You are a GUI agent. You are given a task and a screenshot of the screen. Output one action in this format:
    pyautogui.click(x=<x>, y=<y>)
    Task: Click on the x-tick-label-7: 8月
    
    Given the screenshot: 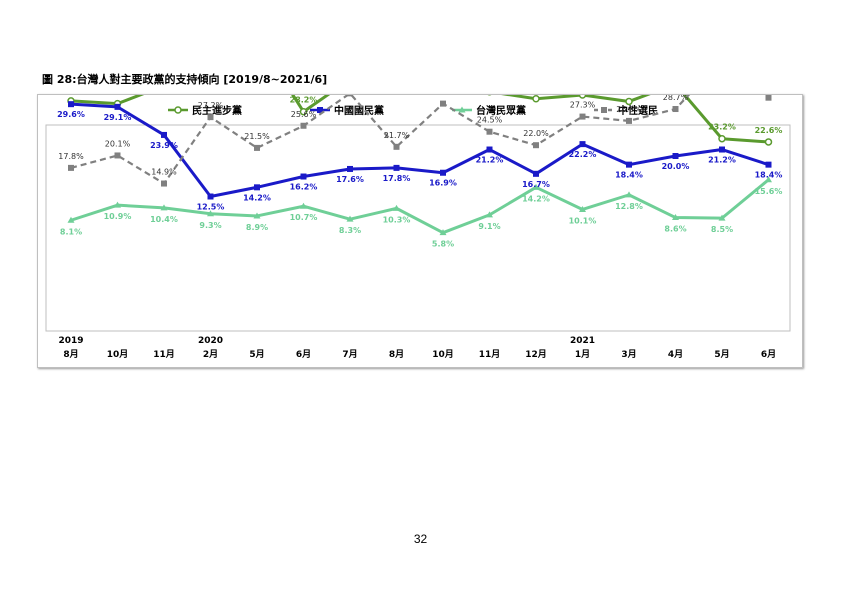 What is the action you would take?
    pyautogui.click(x=396, y=354)
    